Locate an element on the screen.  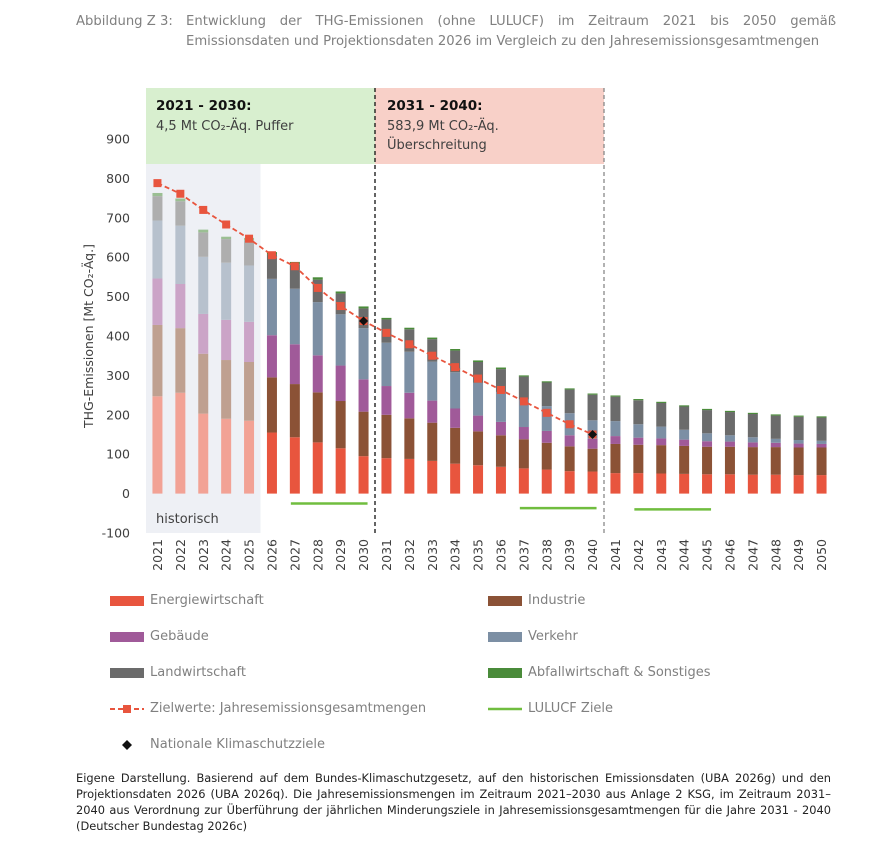
x-tick-label: 2044 is located at coordinates (684, 555).